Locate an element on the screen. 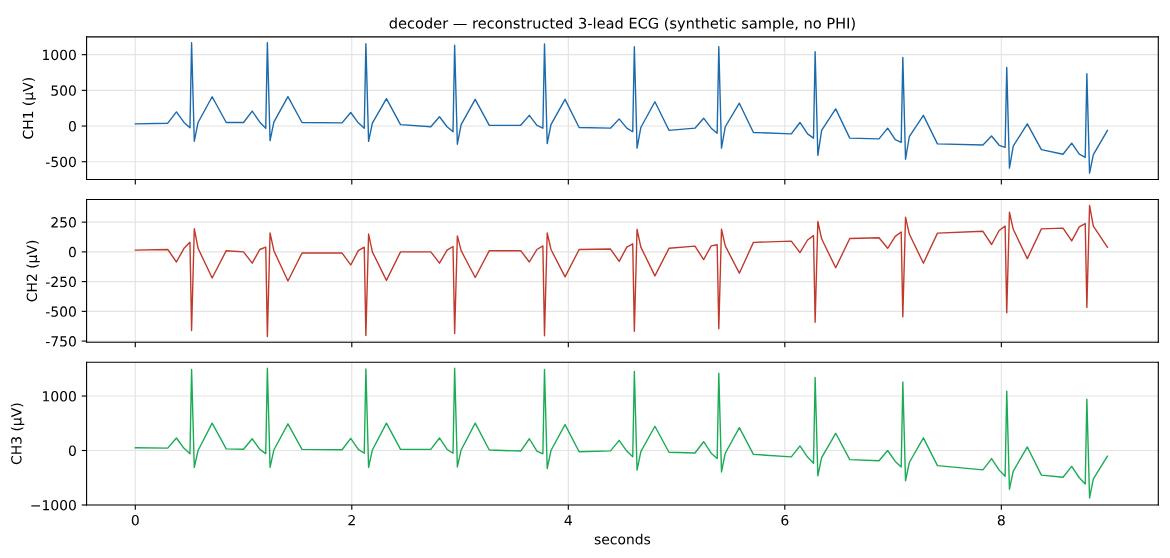  x-tick-label: 2 is located at coordinates (351, 520).